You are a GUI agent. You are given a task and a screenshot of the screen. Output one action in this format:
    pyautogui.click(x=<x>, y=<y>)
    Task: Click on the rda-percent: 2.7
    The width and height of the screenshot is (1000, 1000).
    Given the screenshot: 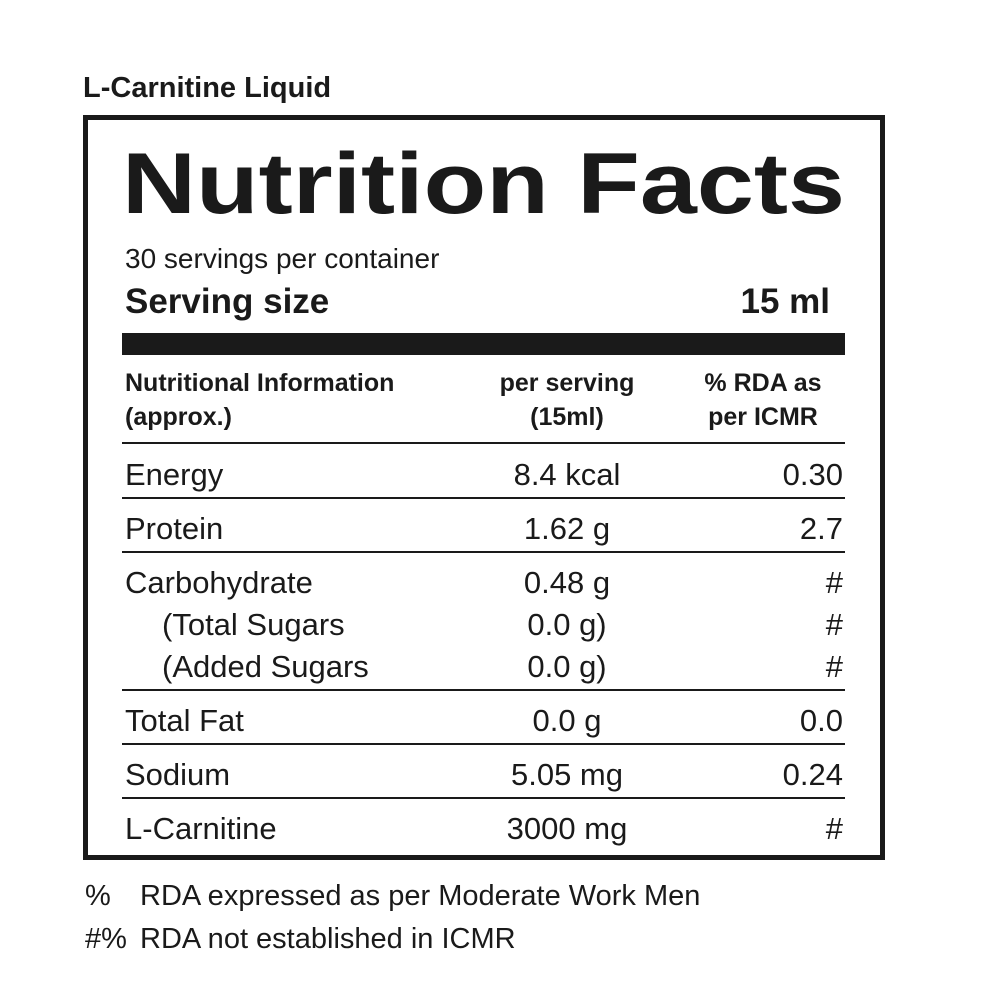 What is the action you would take?
    pyautogui.click(x=821, y=528)
    